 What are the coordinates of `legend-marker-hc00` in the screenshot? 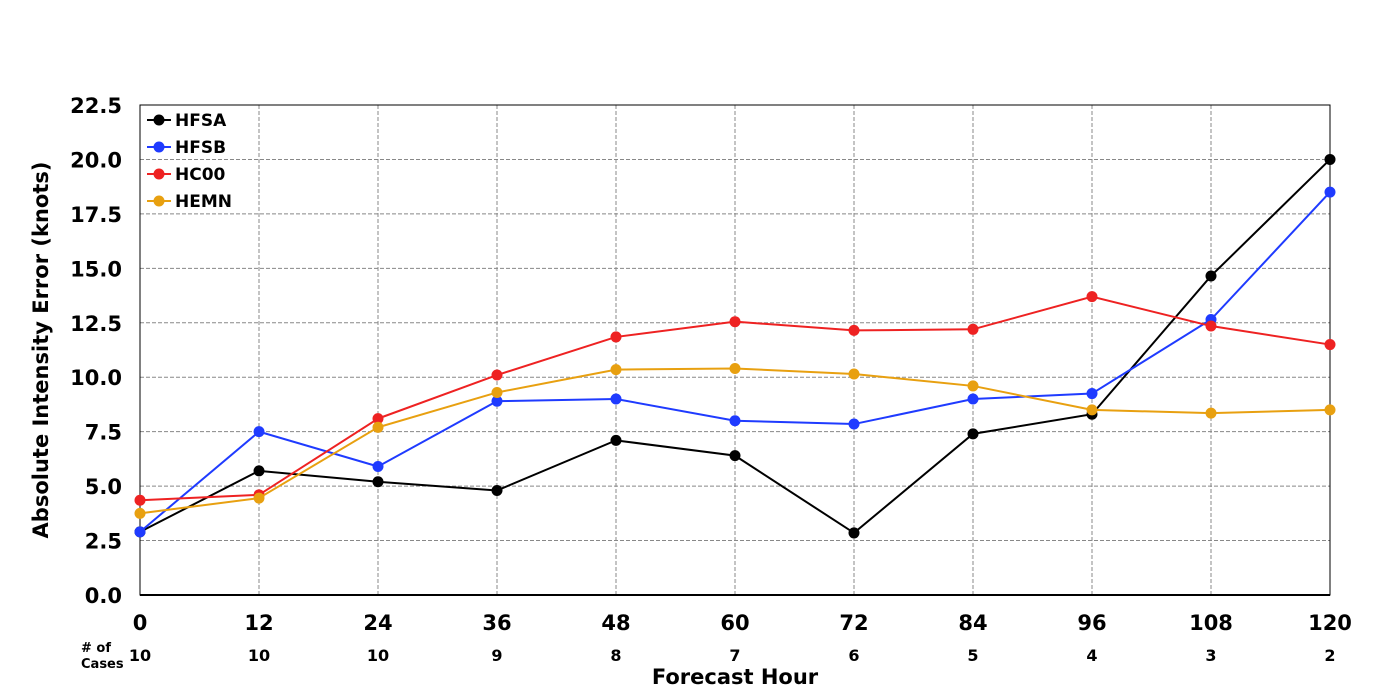 It's located at (159, 174).